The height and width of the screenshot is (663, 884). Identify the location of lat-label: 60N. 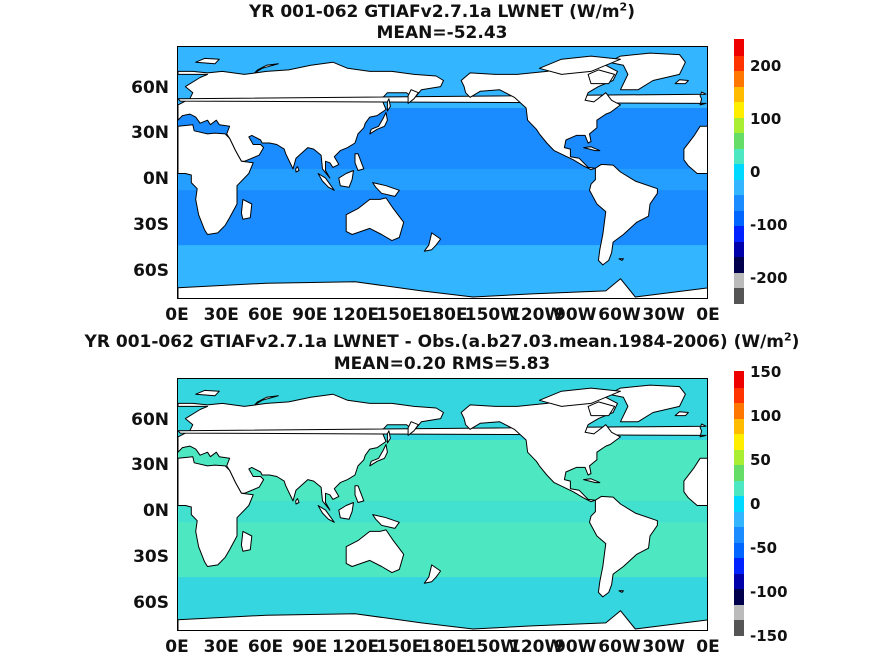
(150, 87).